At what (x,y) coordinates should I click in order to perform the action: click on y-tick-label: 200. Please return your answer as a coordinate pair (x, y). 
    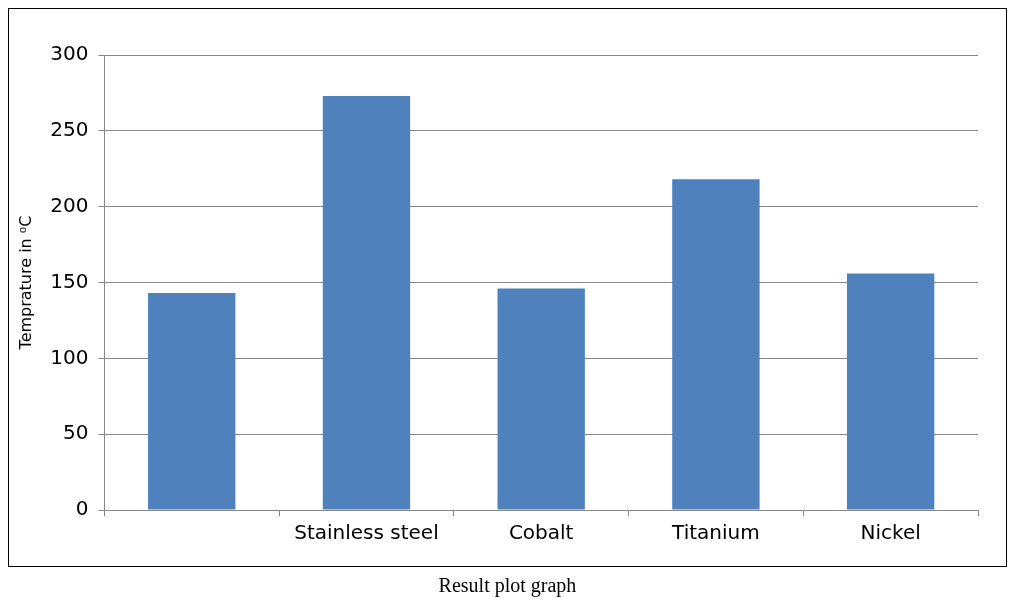
    Looking at the image, I should click on (69, 204).